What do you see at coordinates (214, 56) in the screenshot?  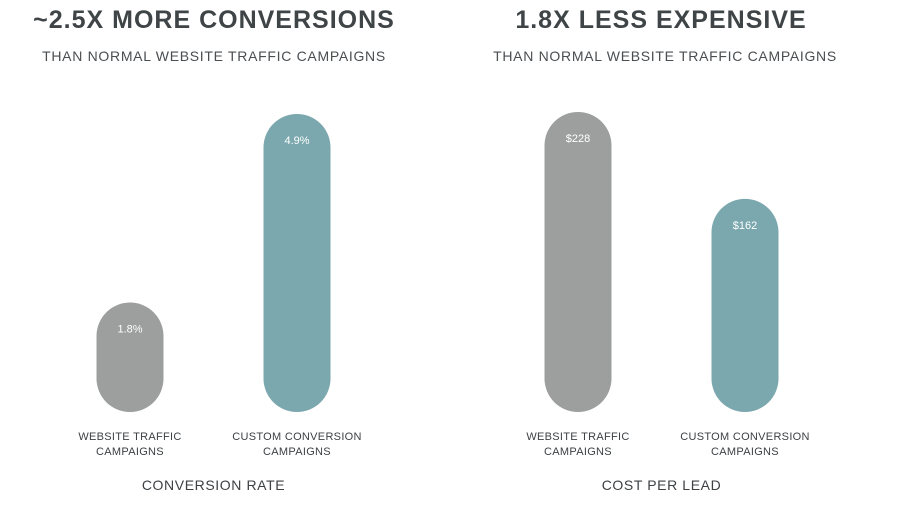 I see `conversions-subhead: THAN NORMAL WEBSITE TRAFFIC CAMPAIGNS` at bounding box center [214, 56].